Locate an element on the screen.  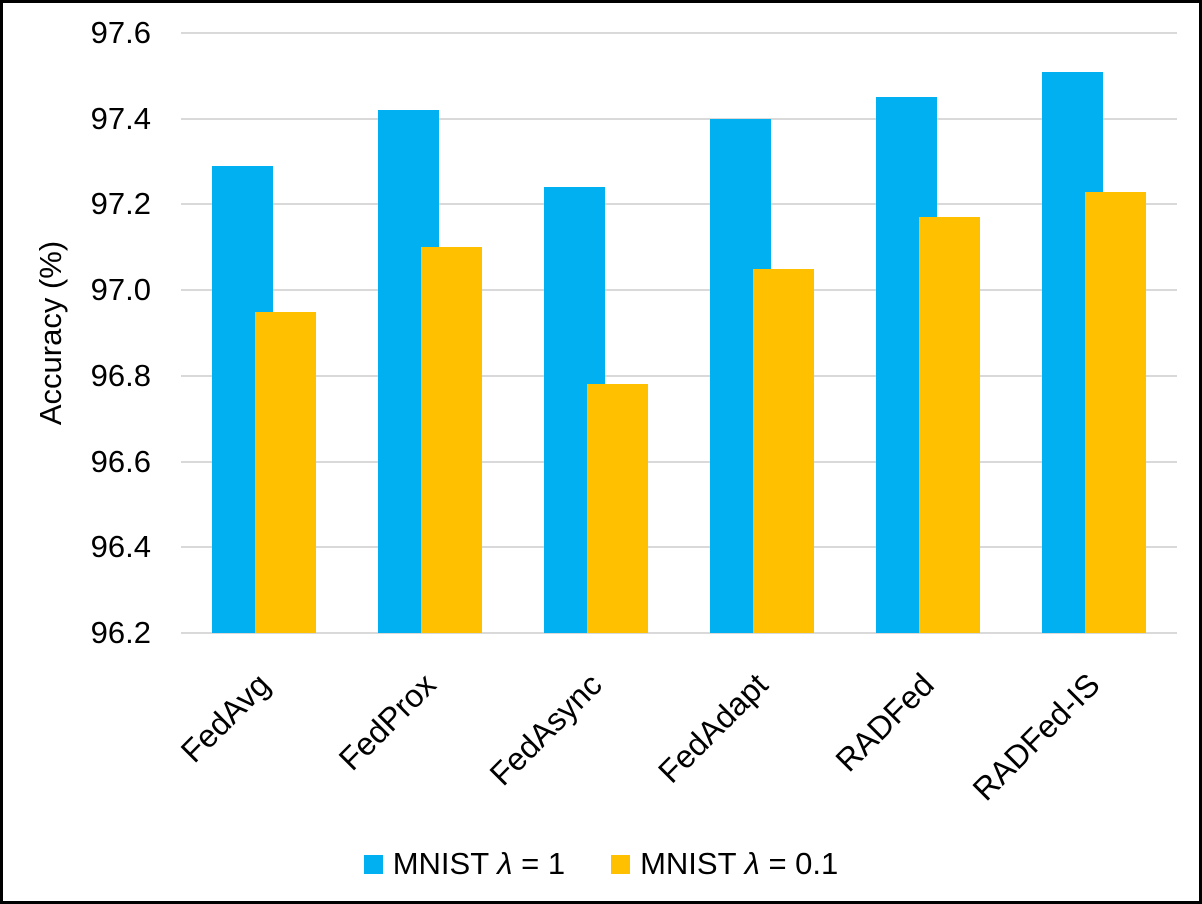
y-tick-label: 97.2 is located at coordinates (120, 204).